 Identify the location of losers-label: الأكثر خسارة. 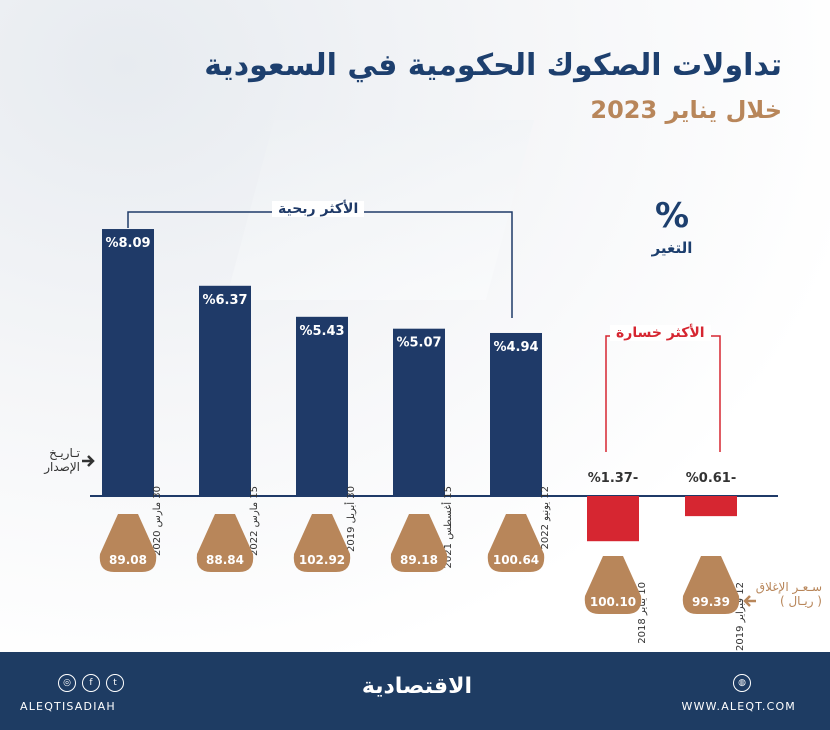
(660, 333).